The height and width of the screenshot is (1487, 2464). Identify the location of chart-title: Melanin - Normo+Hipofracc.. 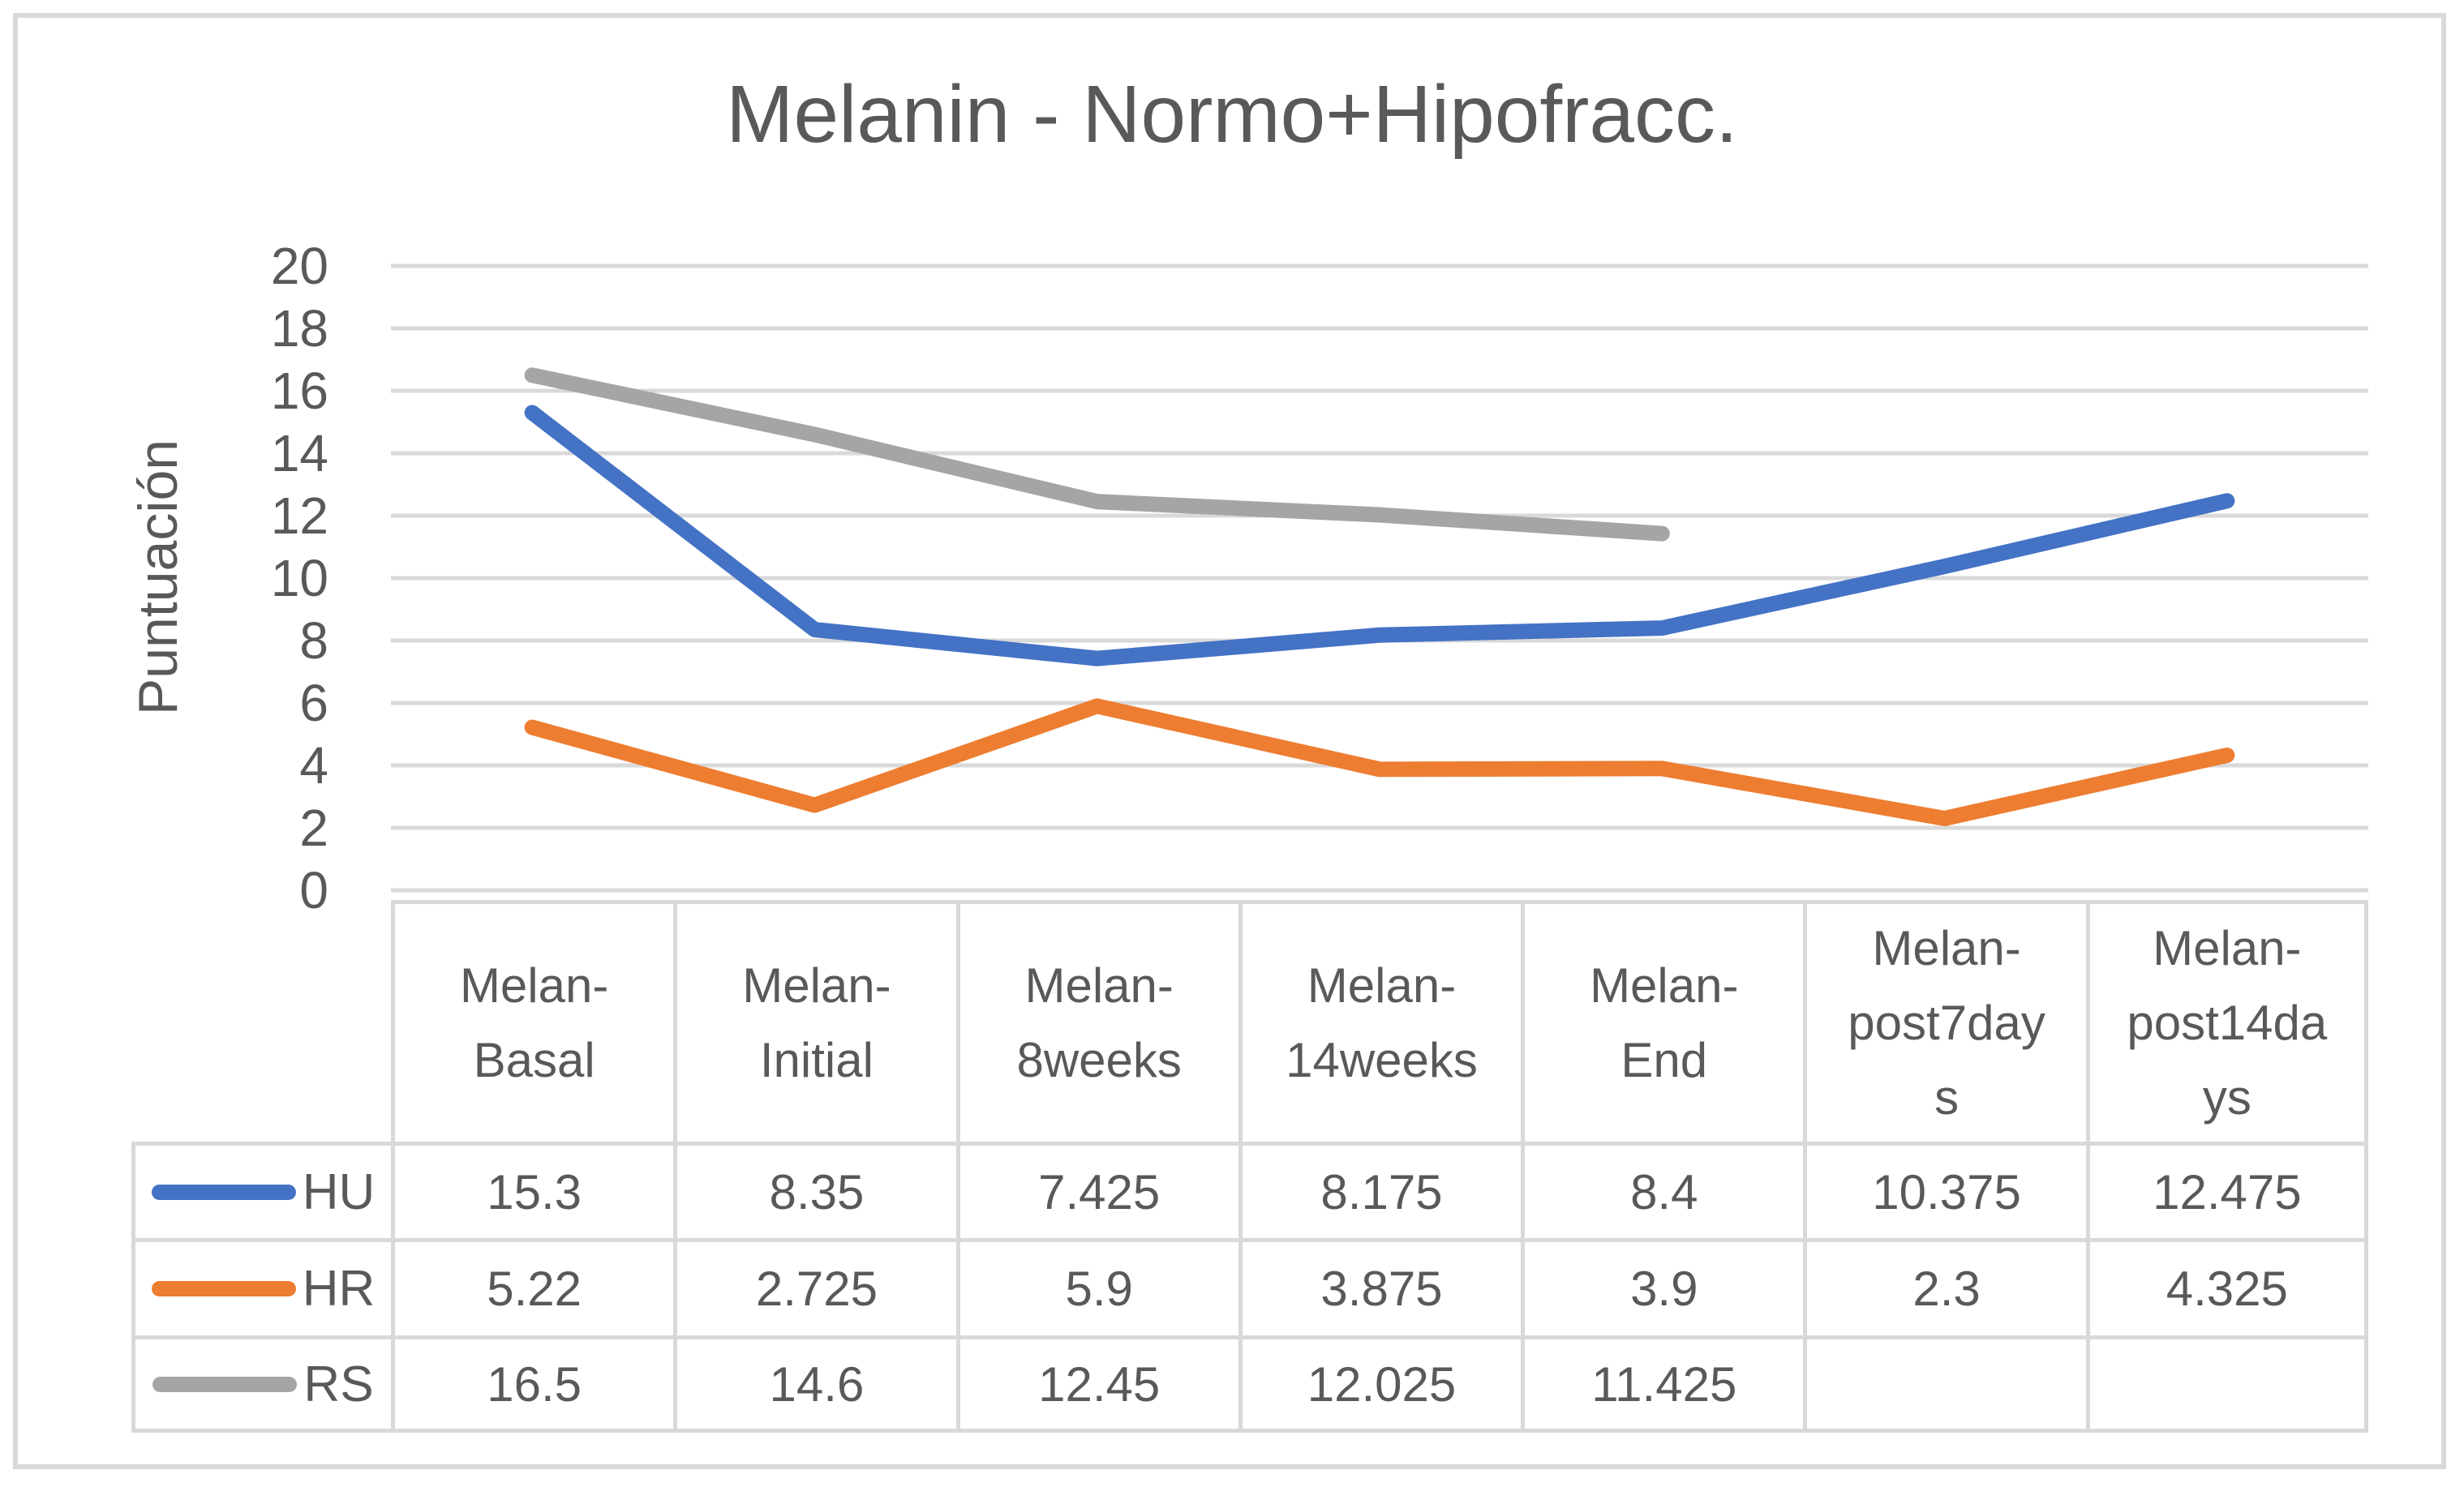
(1232, 115).